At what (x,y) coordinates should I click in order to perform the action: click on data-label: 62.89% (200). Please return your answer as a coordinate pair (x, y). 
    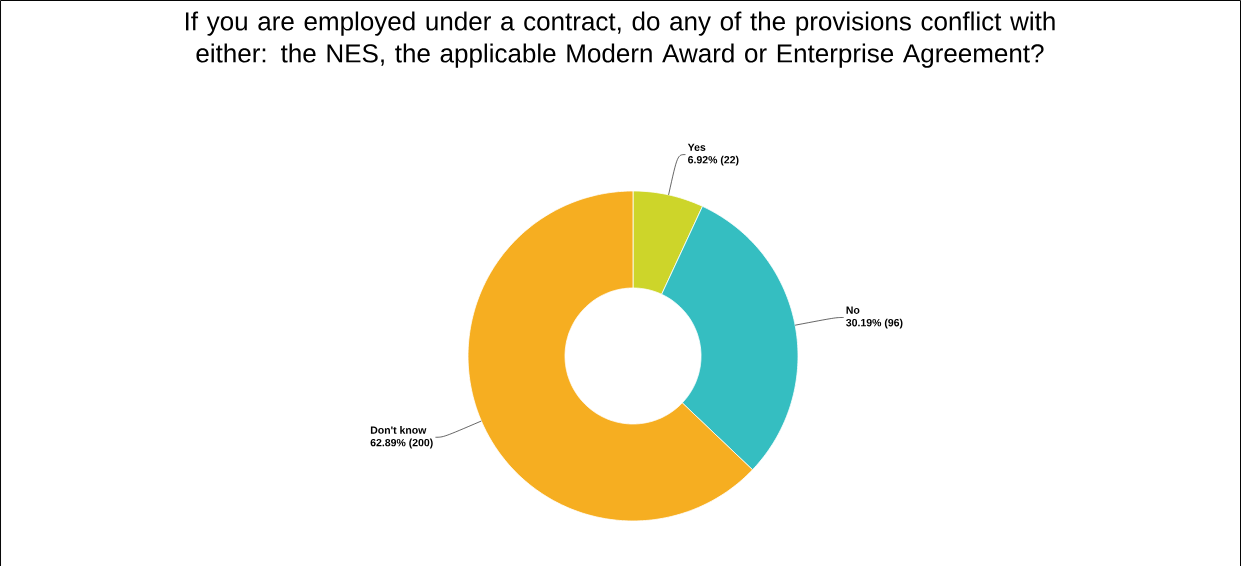
    Looking at the image, I should click on (401, 443).